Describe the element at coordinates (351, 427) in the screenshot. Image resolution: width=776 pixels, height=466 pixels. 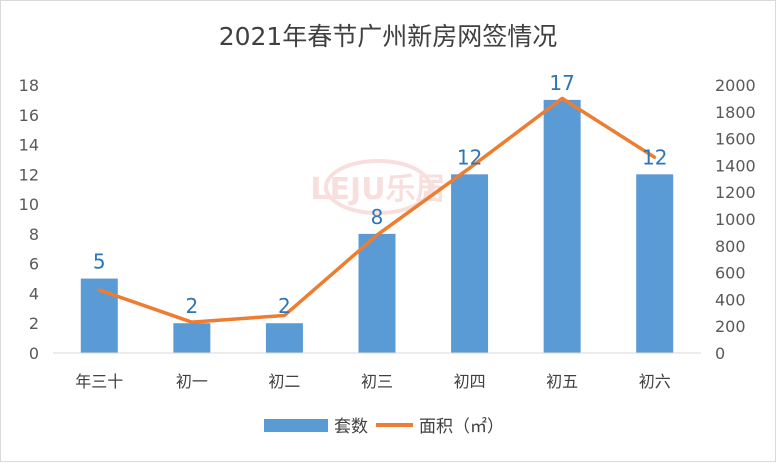
I see `legend-label-bar: 套数` at that location.